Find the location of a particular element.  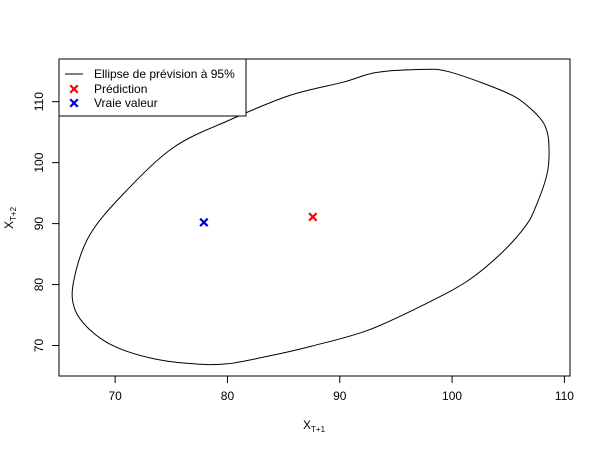

x-tick-label: 70 is located at coordinates (115, 396).